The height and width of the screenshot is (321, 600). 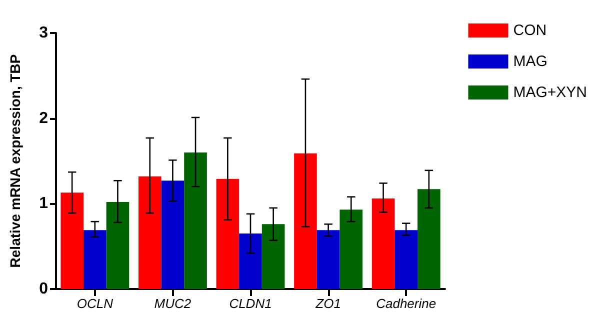 What do you see at coordinates (43, 203) in the screenshot?
I see `y-tick-label: 1` at bounding box center [43, 203].